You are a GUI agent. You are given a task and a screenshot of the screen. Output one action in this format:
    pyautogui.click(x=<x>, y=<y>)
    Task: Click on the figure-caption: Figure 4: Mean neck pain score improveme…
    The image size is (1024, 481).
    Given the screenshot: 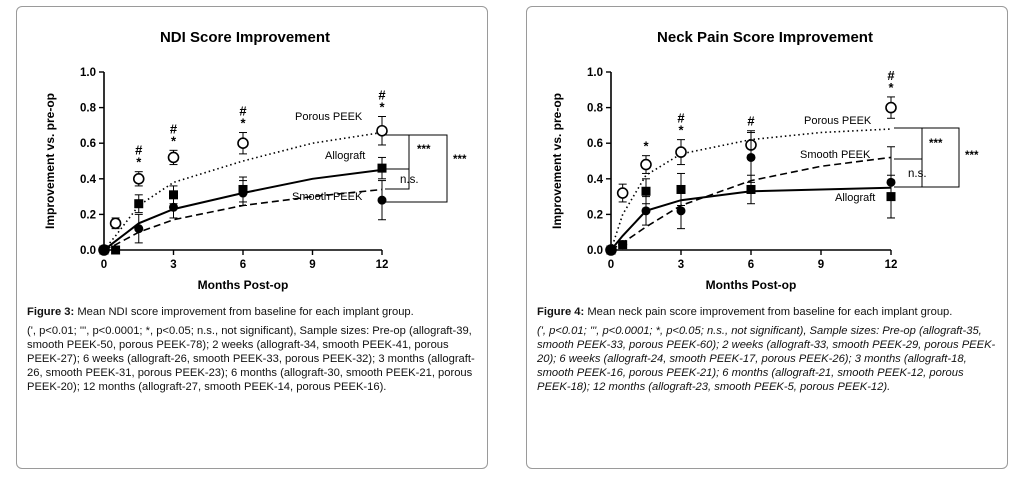 What is the action you would take?
    pyautogui.click(x=767, y=352)
    